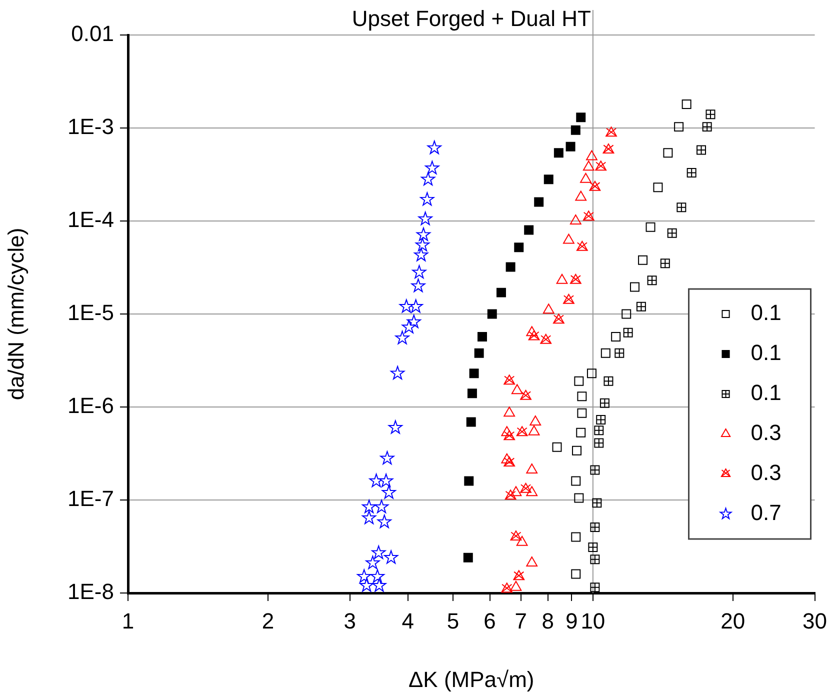 Image resolution: width=835 pixels, height=698 pixels. I want to click on x-tick-label: 7, so click(521, 621).